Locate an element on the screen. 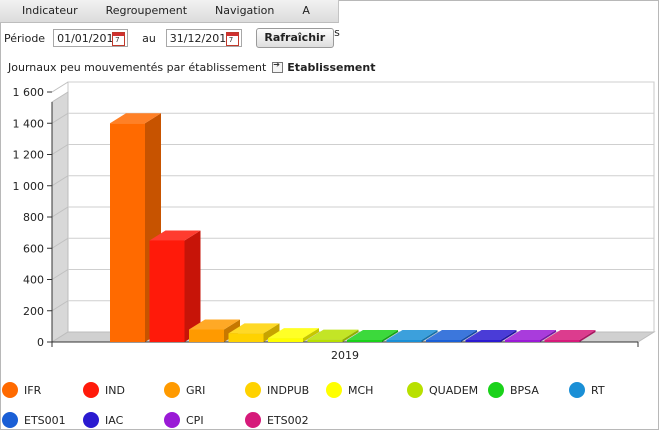 This screenshot has width=659, height=430. y-tick-label: 1 600 is located at coordinates (29, 92).